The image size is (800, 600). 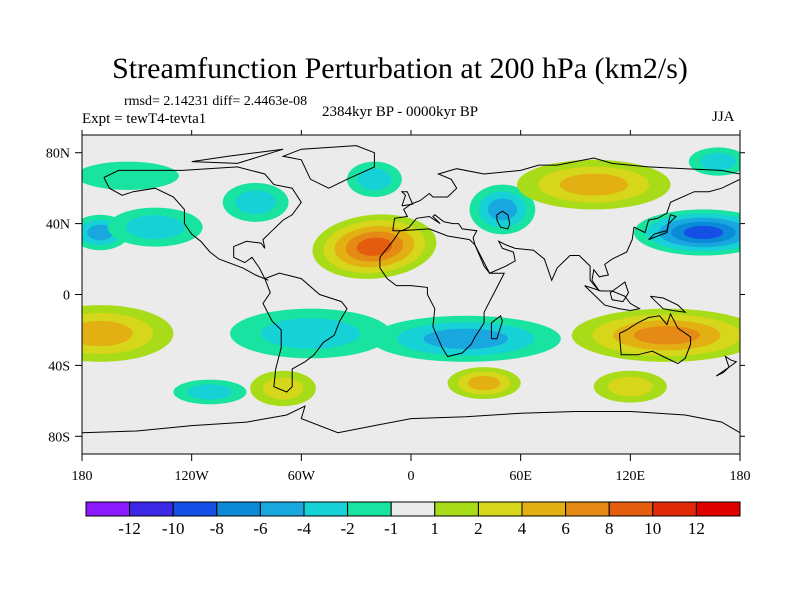 What do you see at coordinates (82, 476) in the screenshot?
I see `x-tick-label-0: 180` at bounding box center [82, 476].